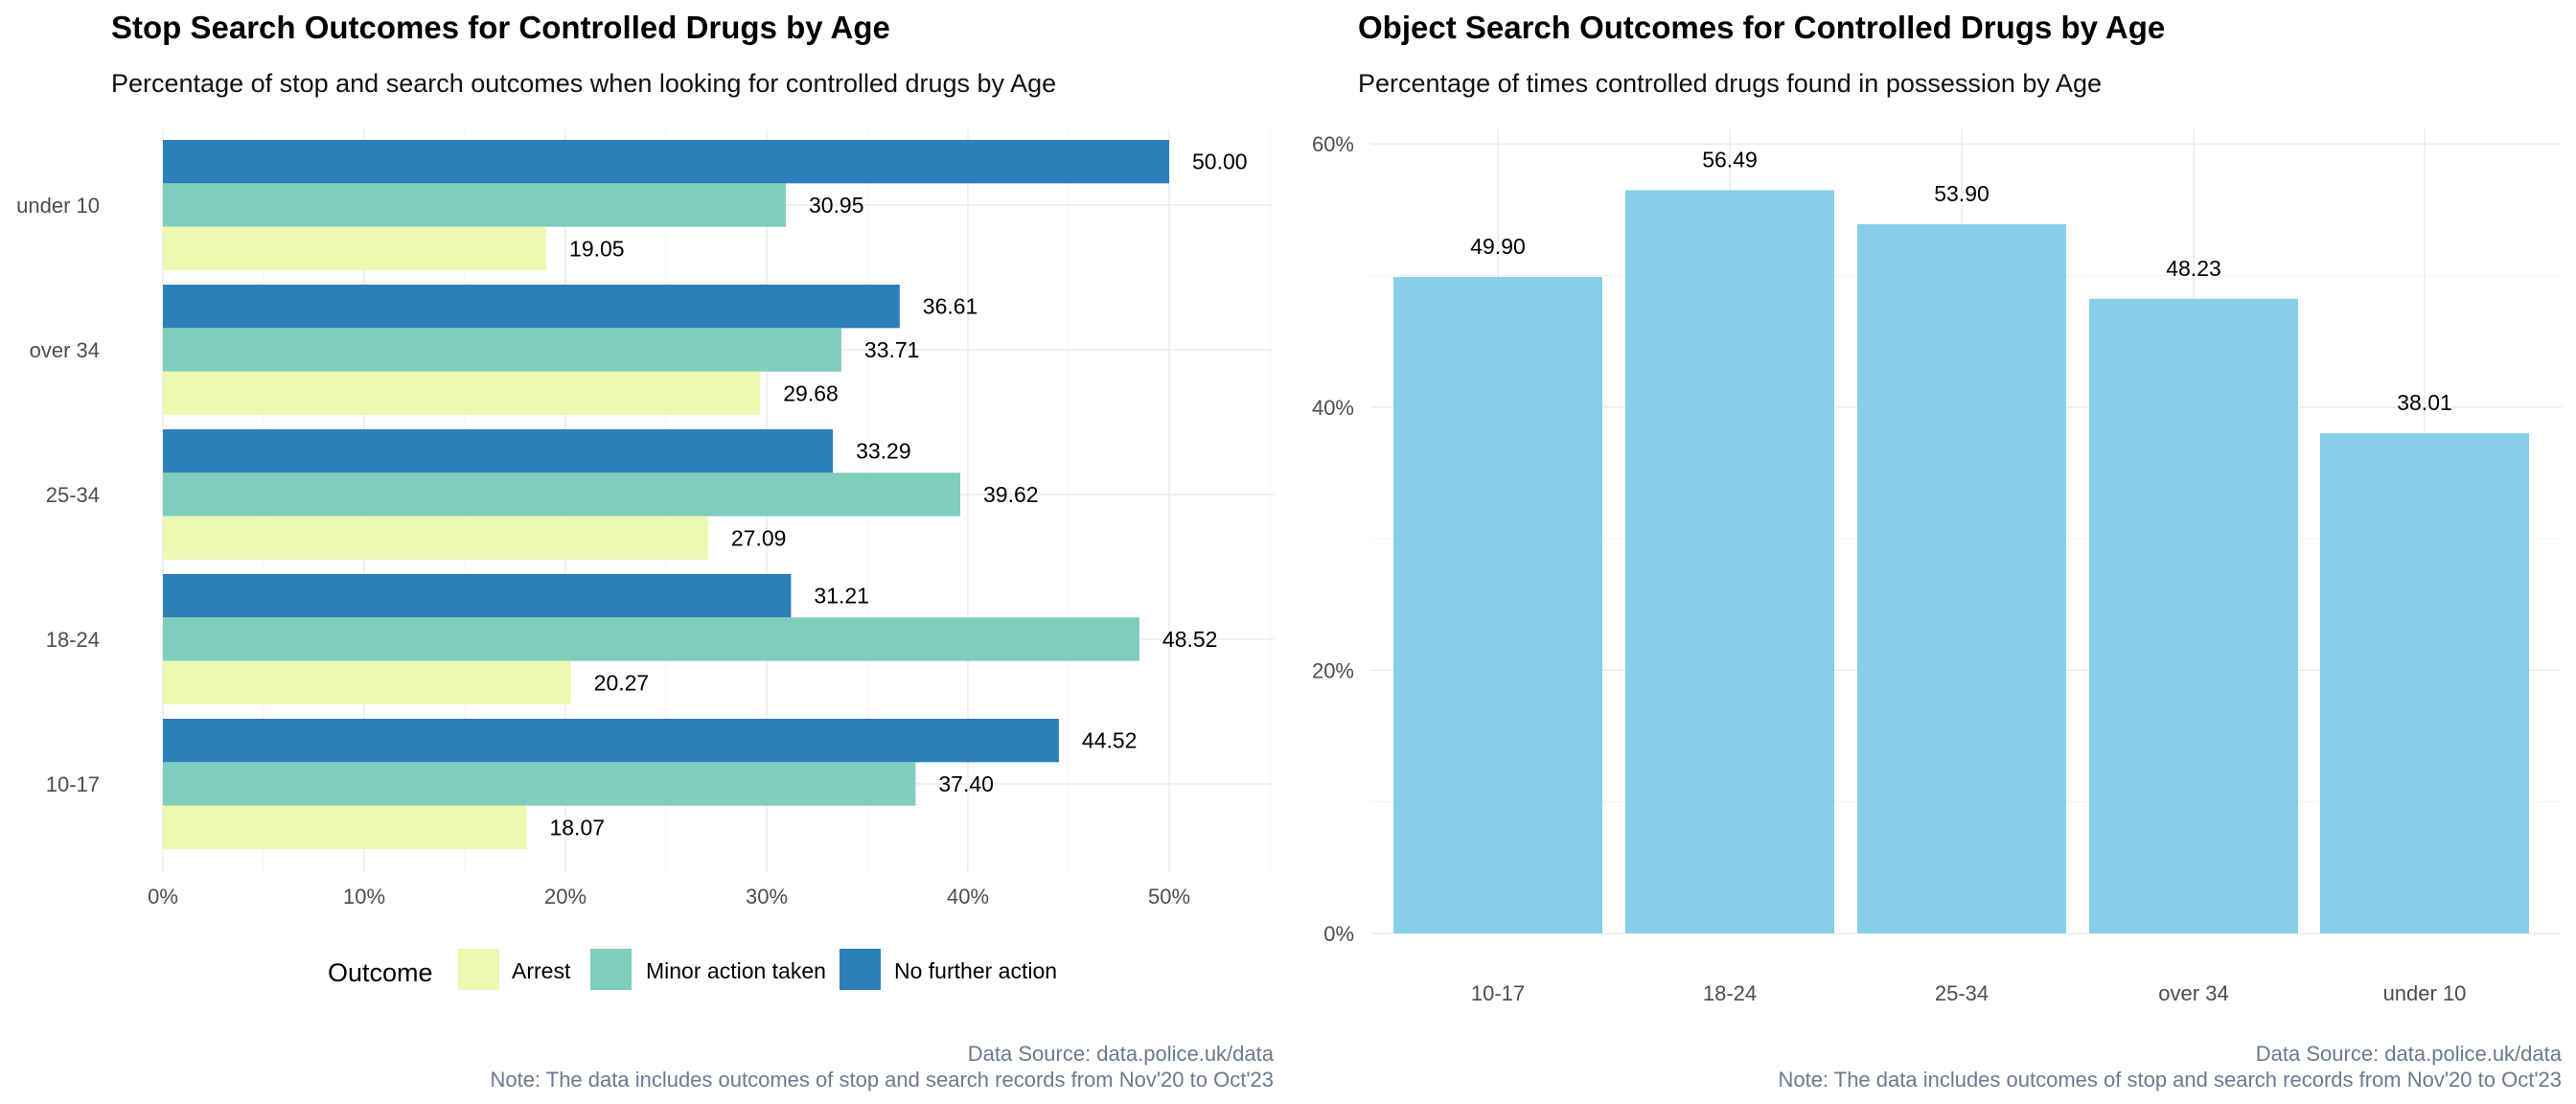  I want to click on x-tick-label: under 10, so click(2425, 993).